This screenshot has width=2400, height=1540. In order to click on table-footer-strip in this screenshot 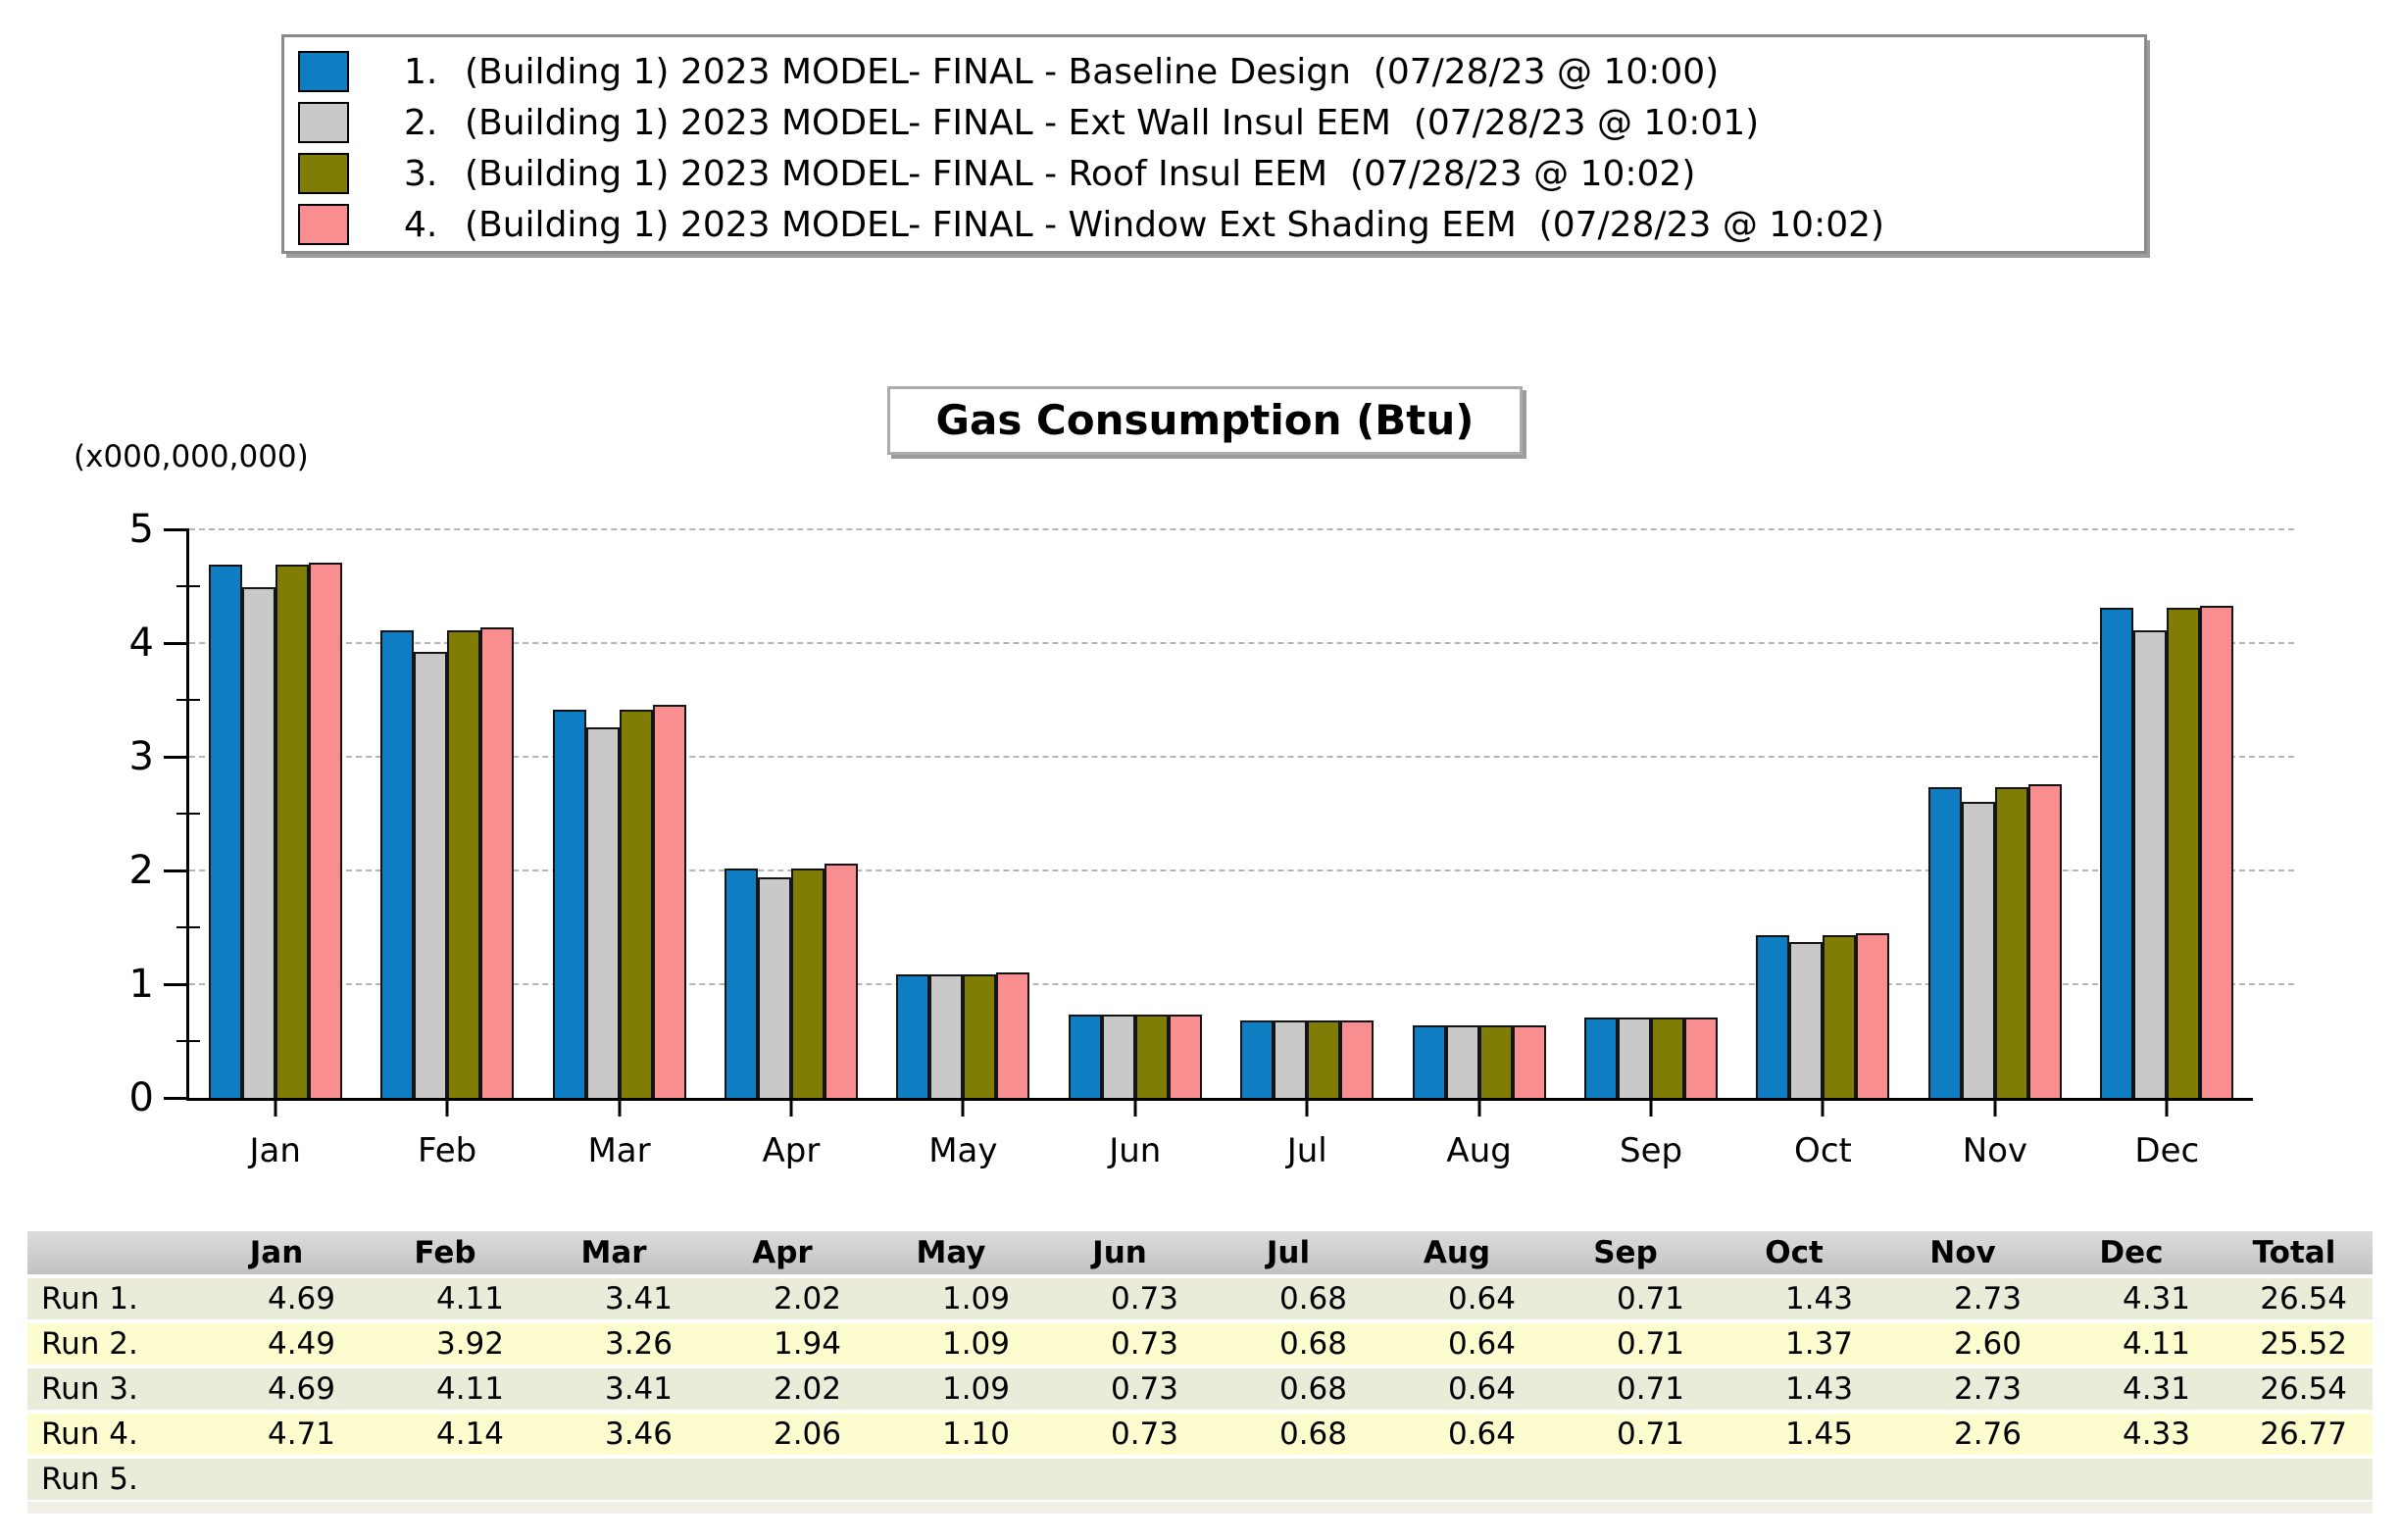, I will do `click(1200, 1508)`.